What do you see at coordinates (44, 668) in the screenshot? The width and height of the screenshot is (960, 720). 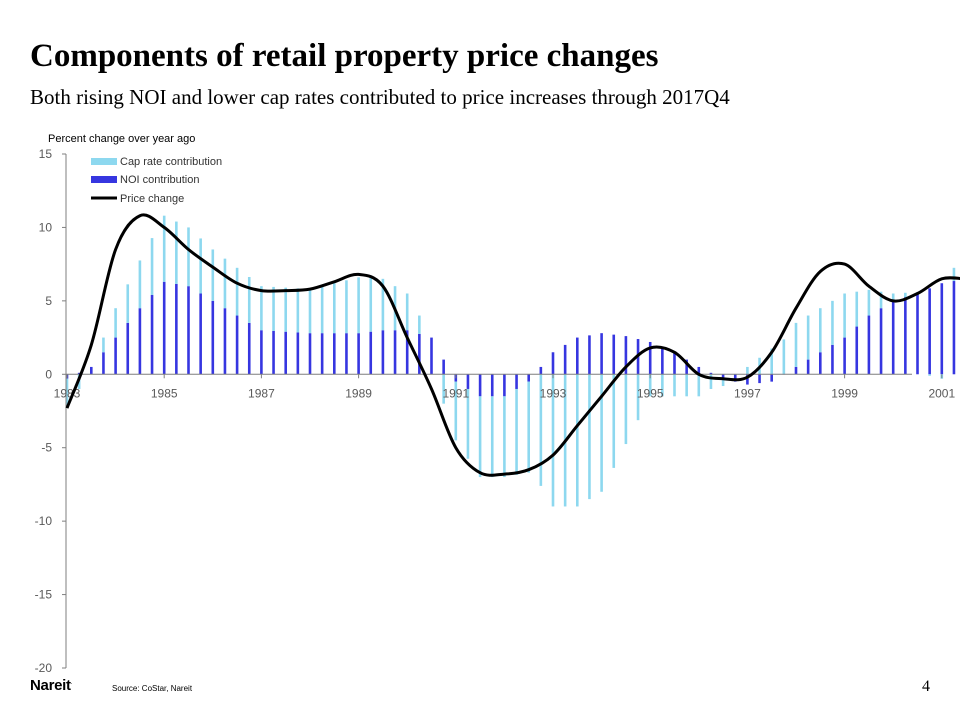 I see `y-tick-label: -20` at bounding box center [44, 668].